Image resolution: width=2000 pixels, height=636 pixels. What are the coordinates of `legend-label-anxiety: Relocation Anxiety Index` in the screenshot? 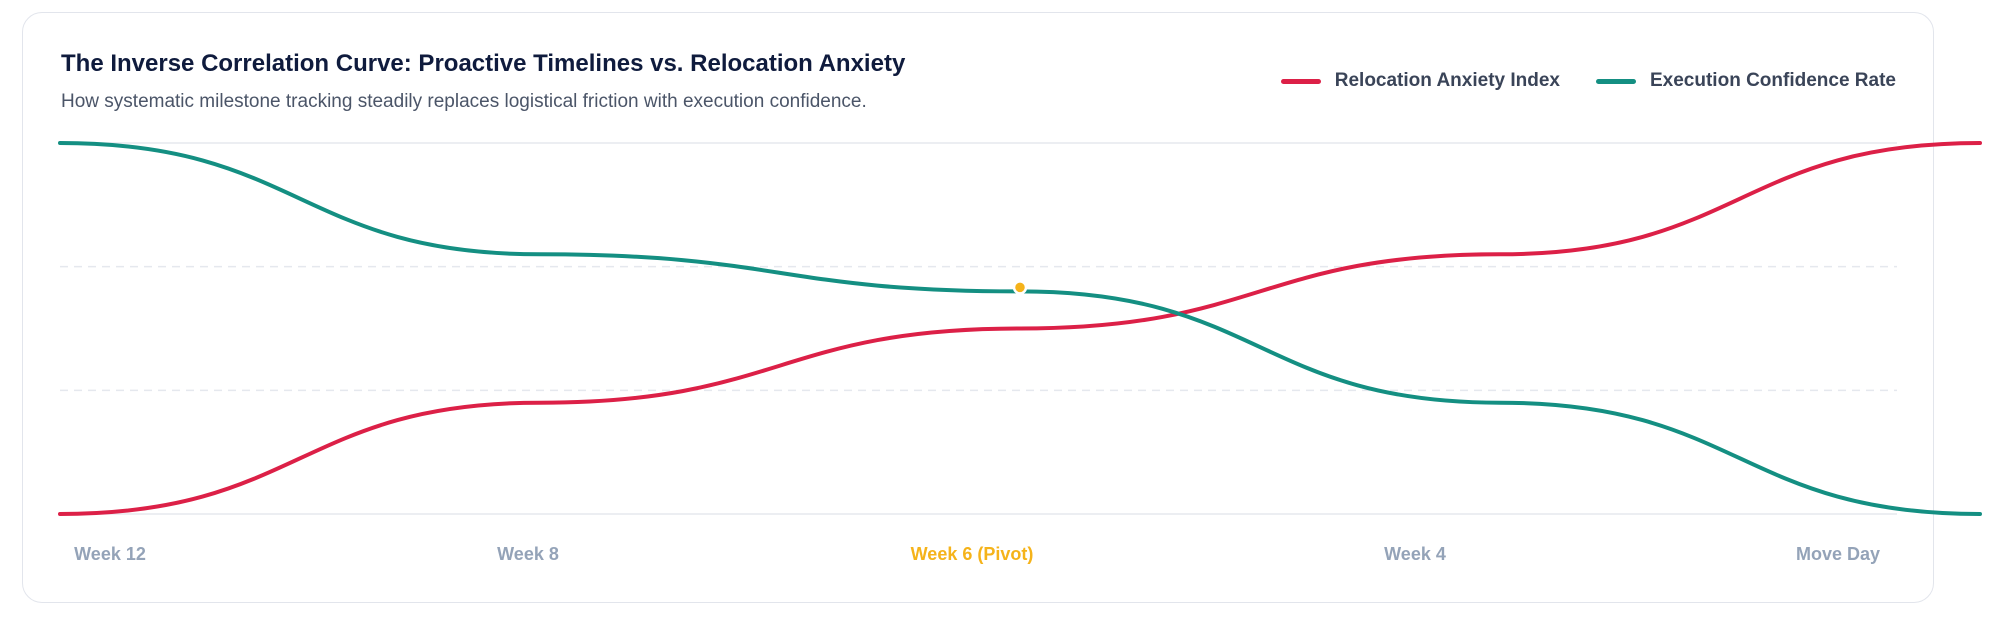 It's located at (1447, 80).